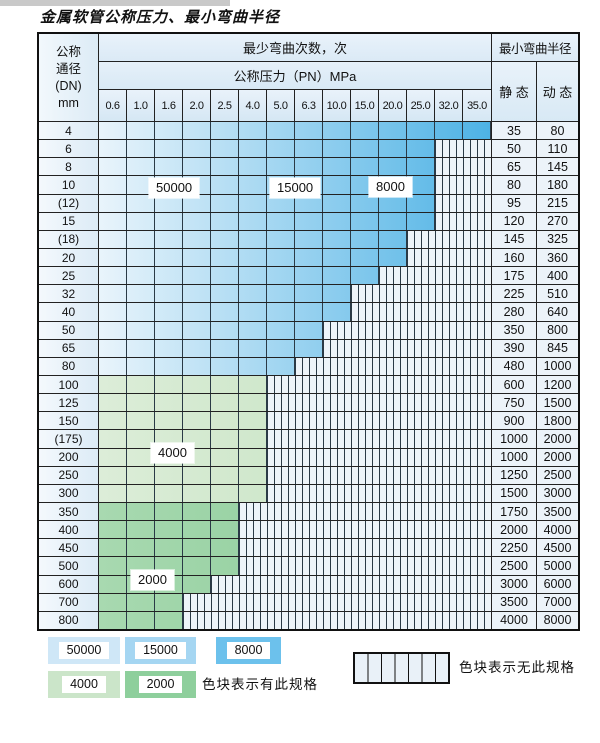  I want to click on static-value-cell: 4000, so click(513, 620).